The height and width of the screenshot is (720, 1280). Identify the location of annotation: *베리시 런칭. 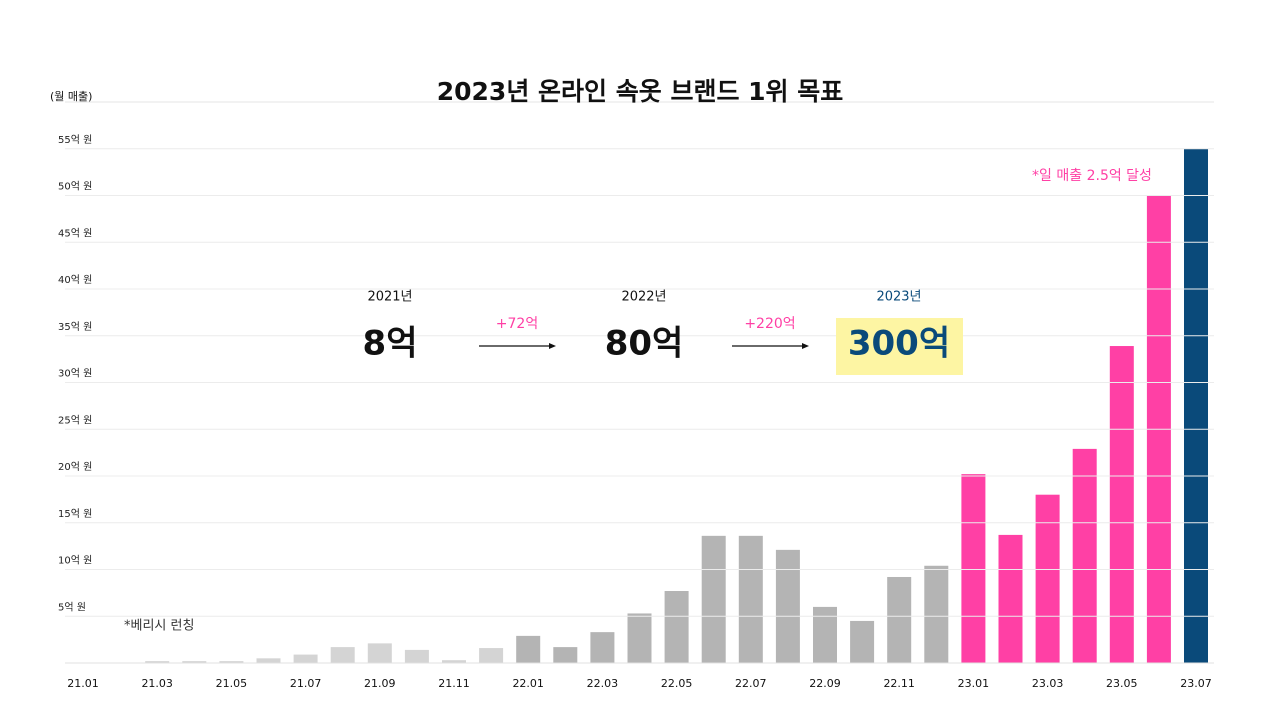
(159, 626).